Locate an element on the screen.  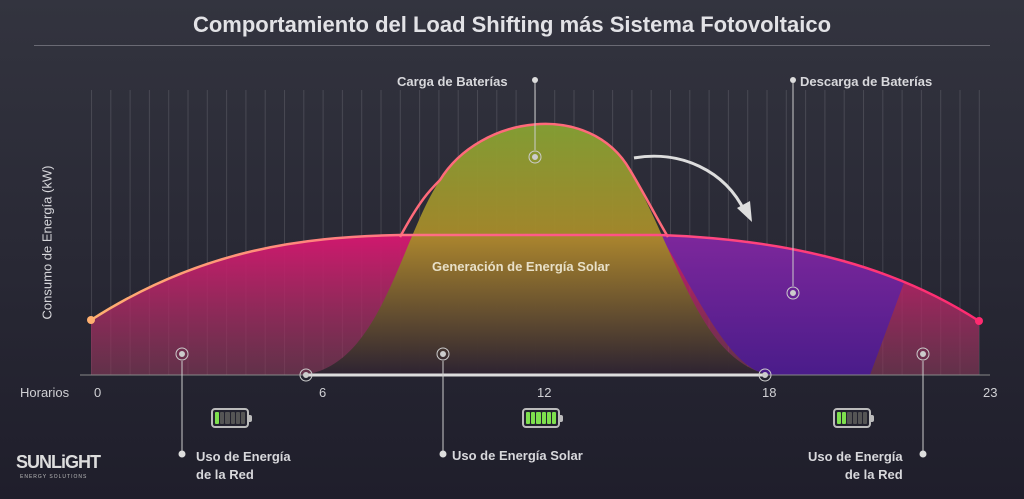
battery-icon-low is located at coordinates (231, 418).